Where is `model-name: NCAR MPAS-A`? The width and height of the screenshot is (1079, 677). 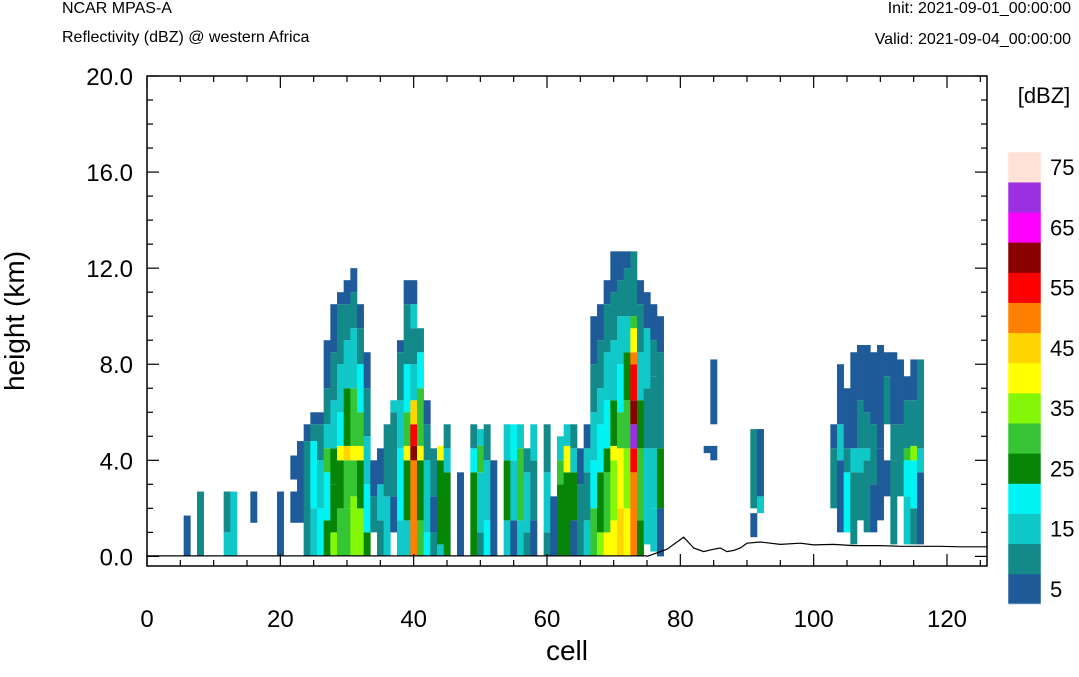 model-name: NCAR MPAS-A is located at coordinates (117, 8).